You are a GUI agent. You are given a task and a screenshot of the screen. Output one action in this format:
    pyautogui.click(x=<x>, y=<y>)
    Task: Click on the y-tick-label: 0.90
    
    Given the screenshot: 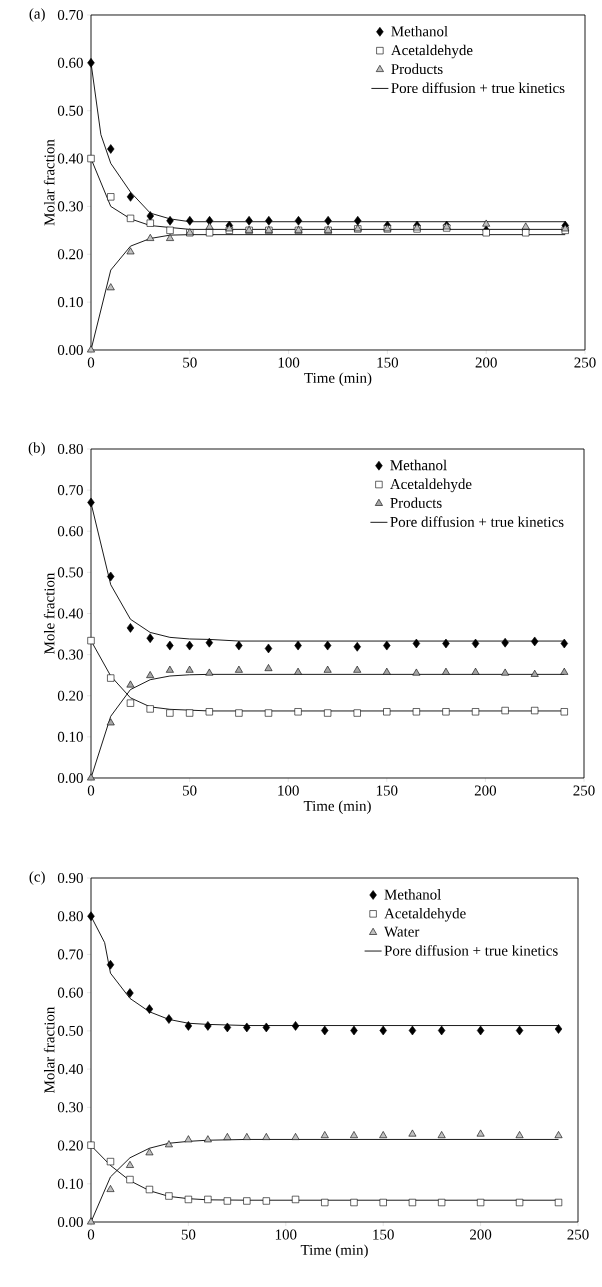 What is the action you would take?
    pyautogui.click(x=70, y=878)
    